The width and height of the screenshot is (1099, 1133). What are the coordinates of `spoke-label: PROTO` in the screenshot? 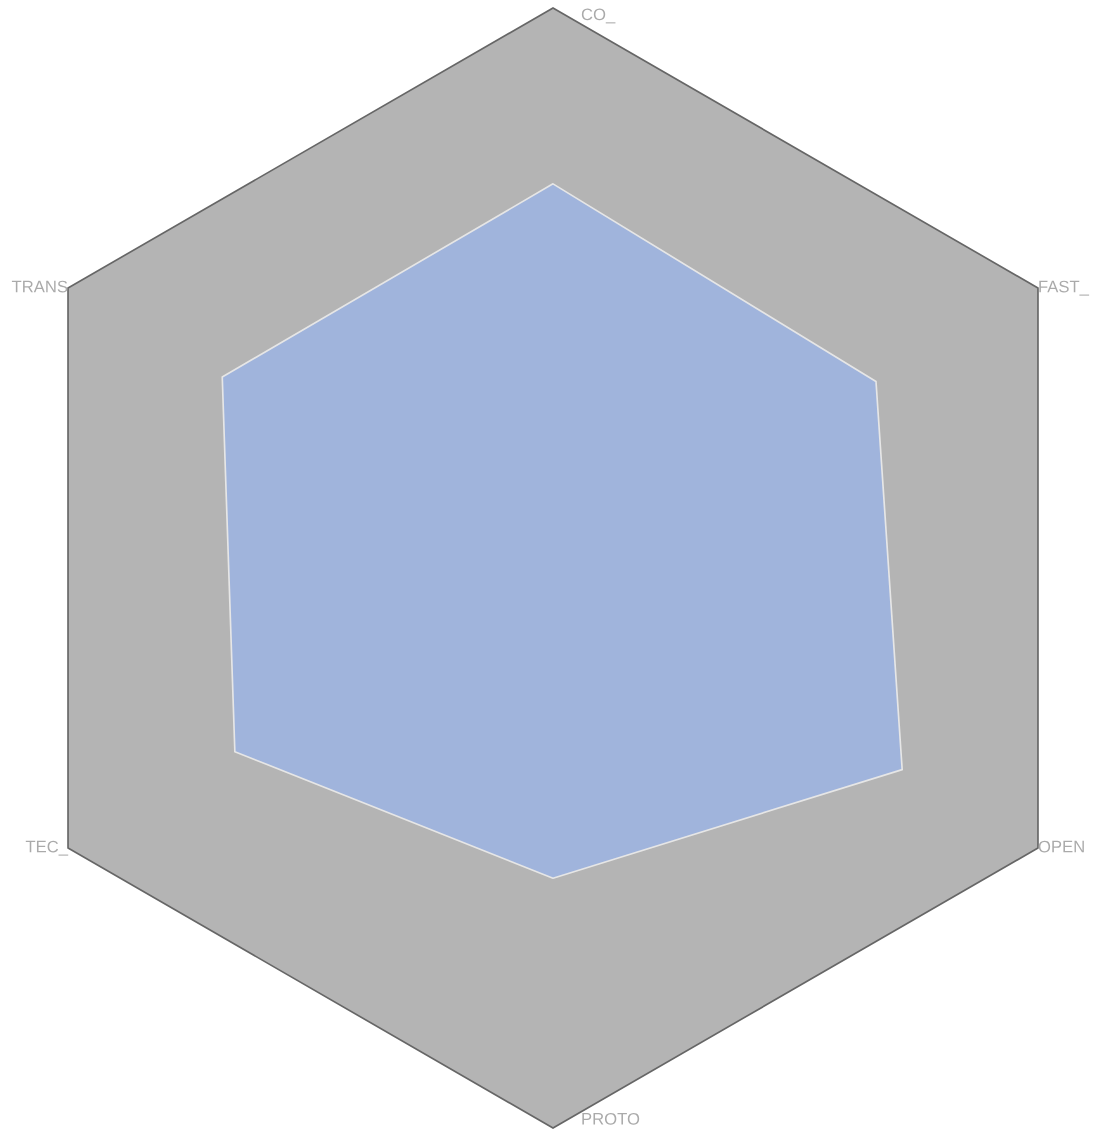 It's located at (611, 1118).